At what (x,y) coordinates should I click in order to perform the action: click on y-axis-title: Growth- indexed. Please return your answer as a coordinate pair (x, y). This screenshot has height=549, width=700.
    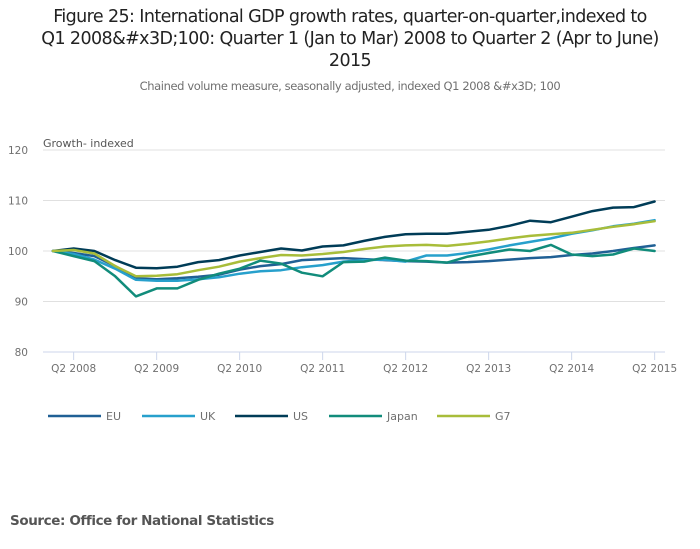
    Looking at the image, I should click on (88, 143).